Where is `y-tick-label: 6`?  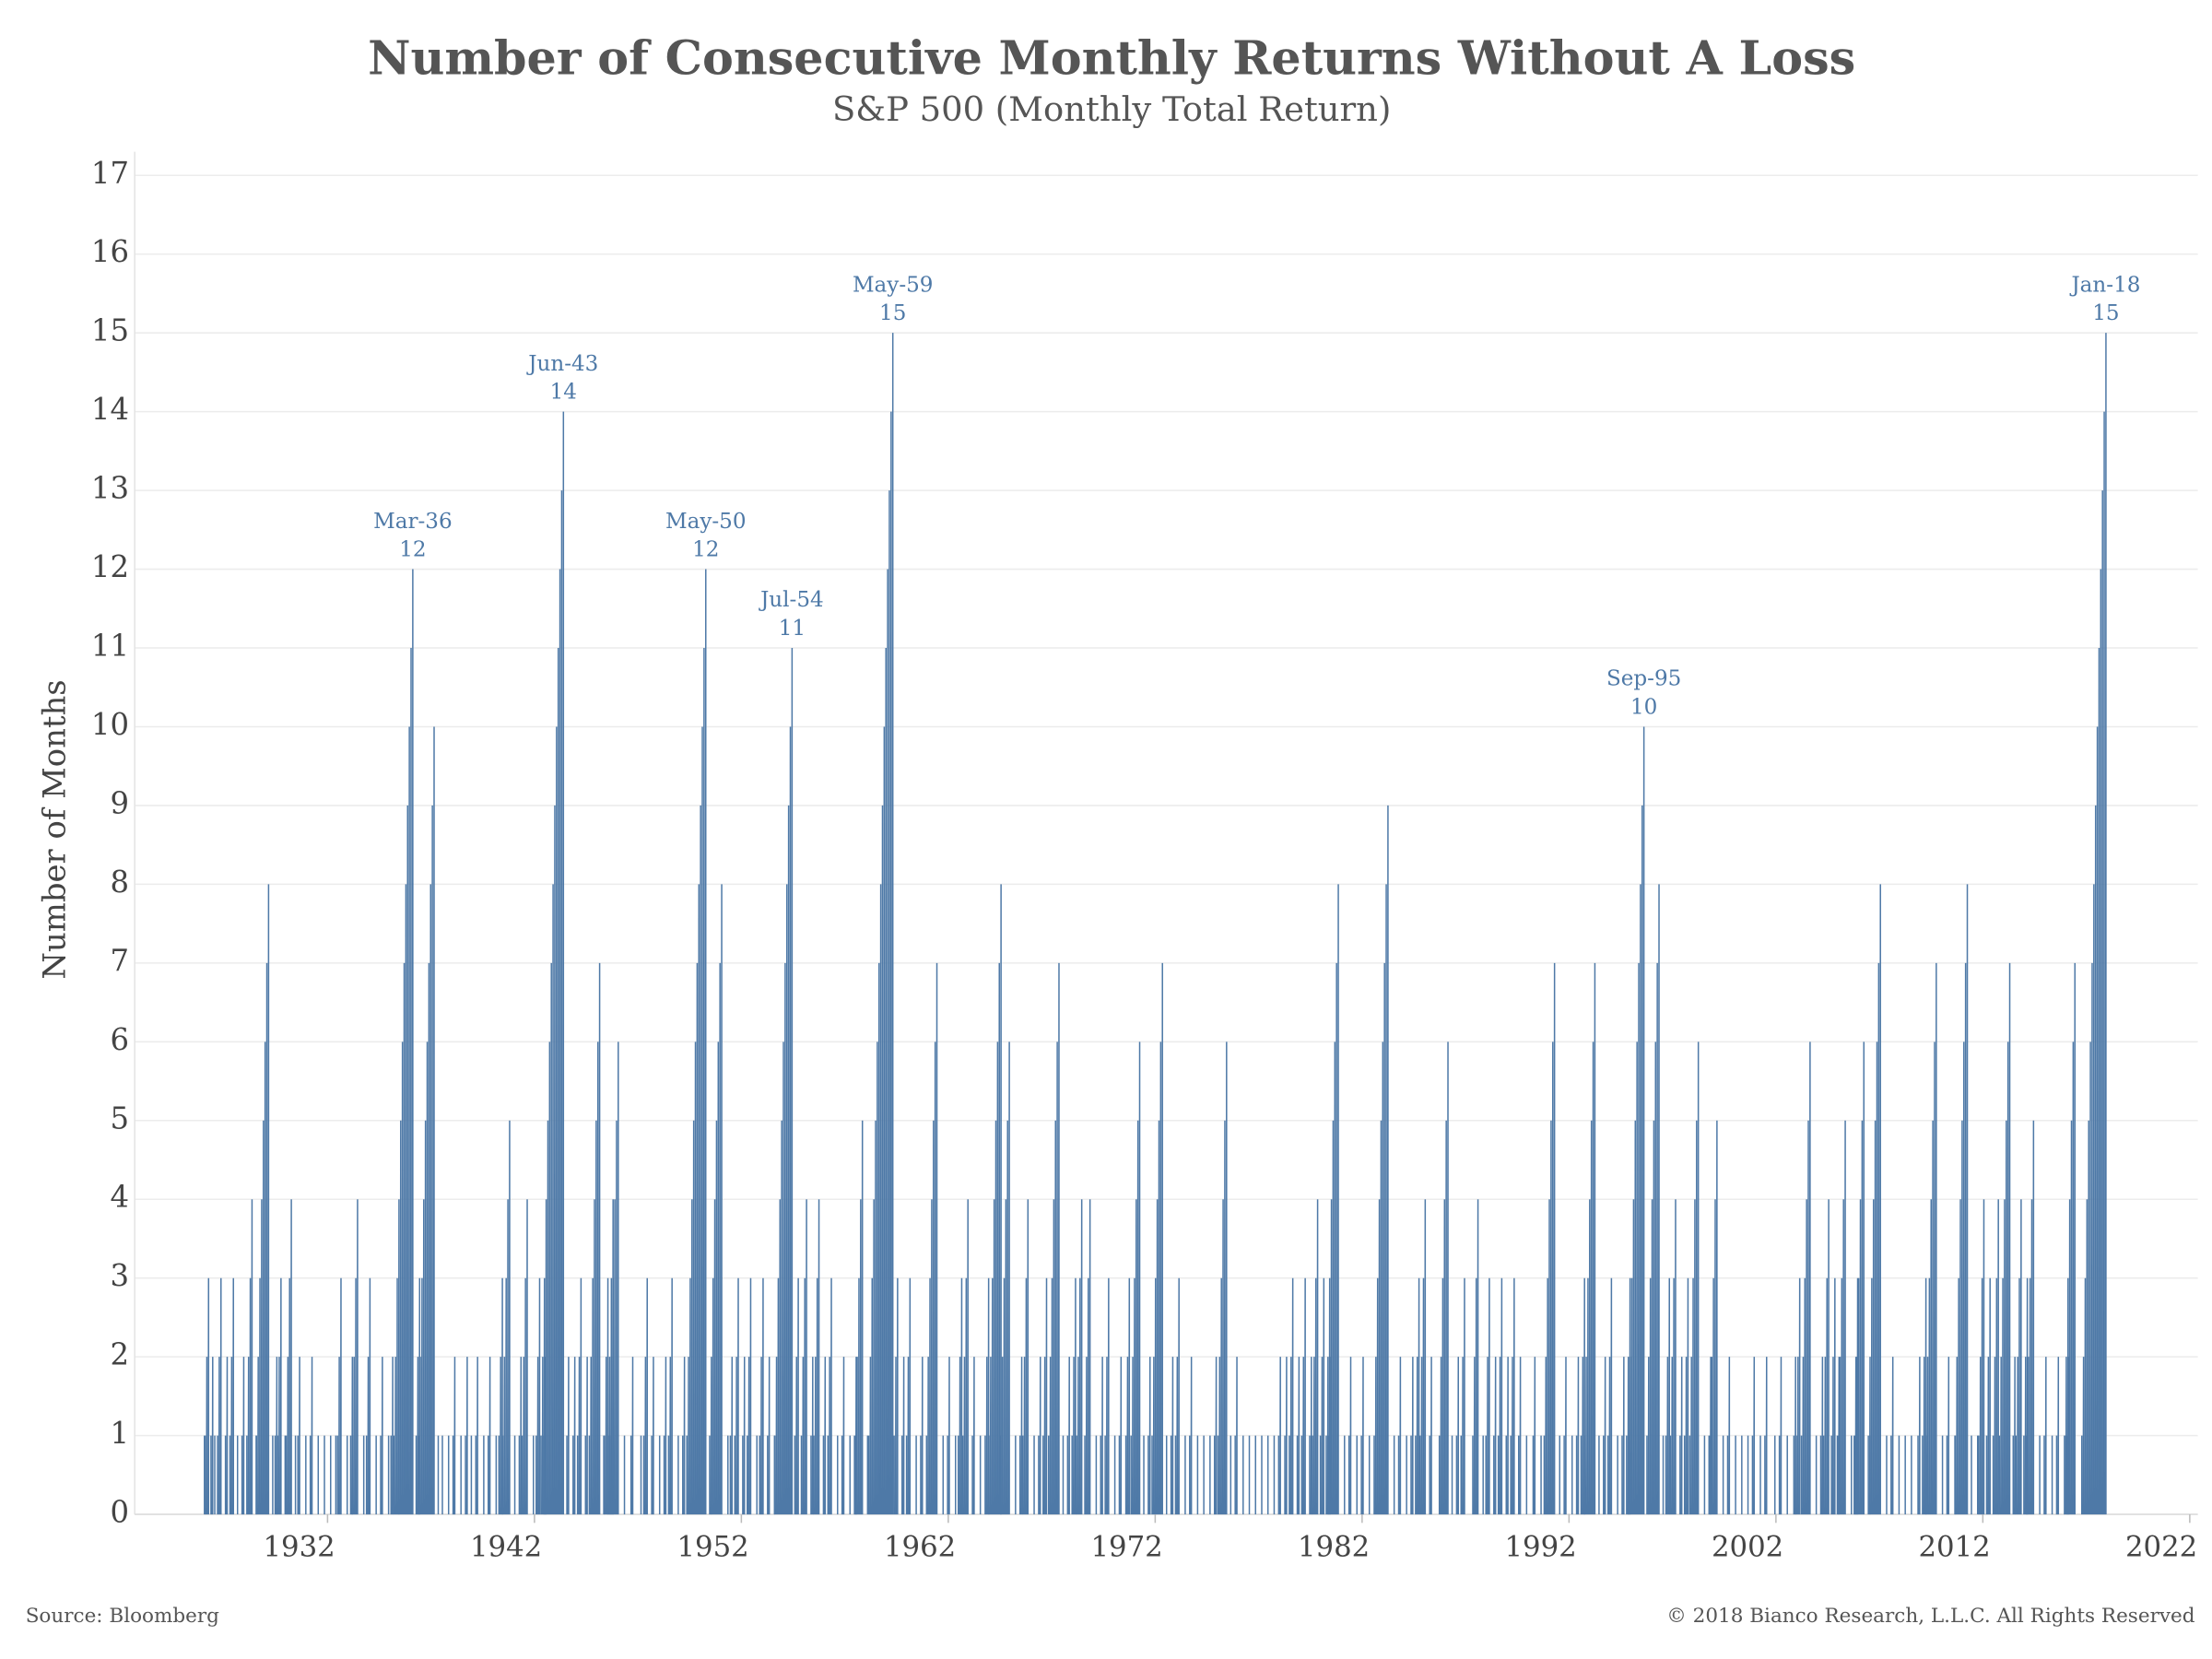 y-tick-label: 6 is located at coordinates (119, 1039).